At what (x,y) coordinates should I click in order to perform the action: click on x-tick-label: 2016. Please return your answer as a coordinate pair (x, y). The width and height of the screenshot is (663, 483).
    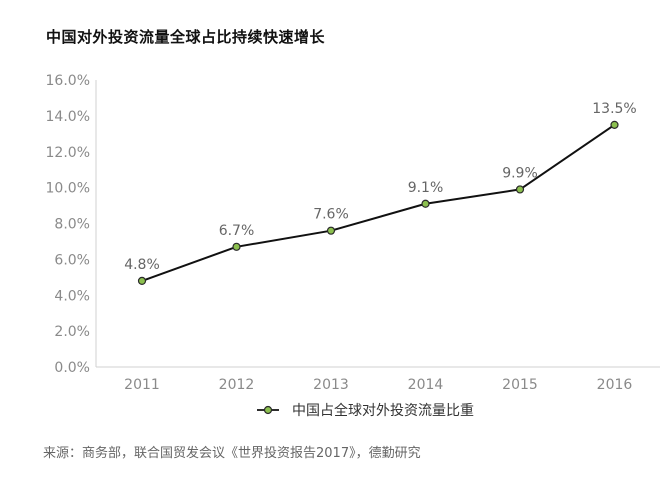
    Looking at the image, I should click on (615, 385).